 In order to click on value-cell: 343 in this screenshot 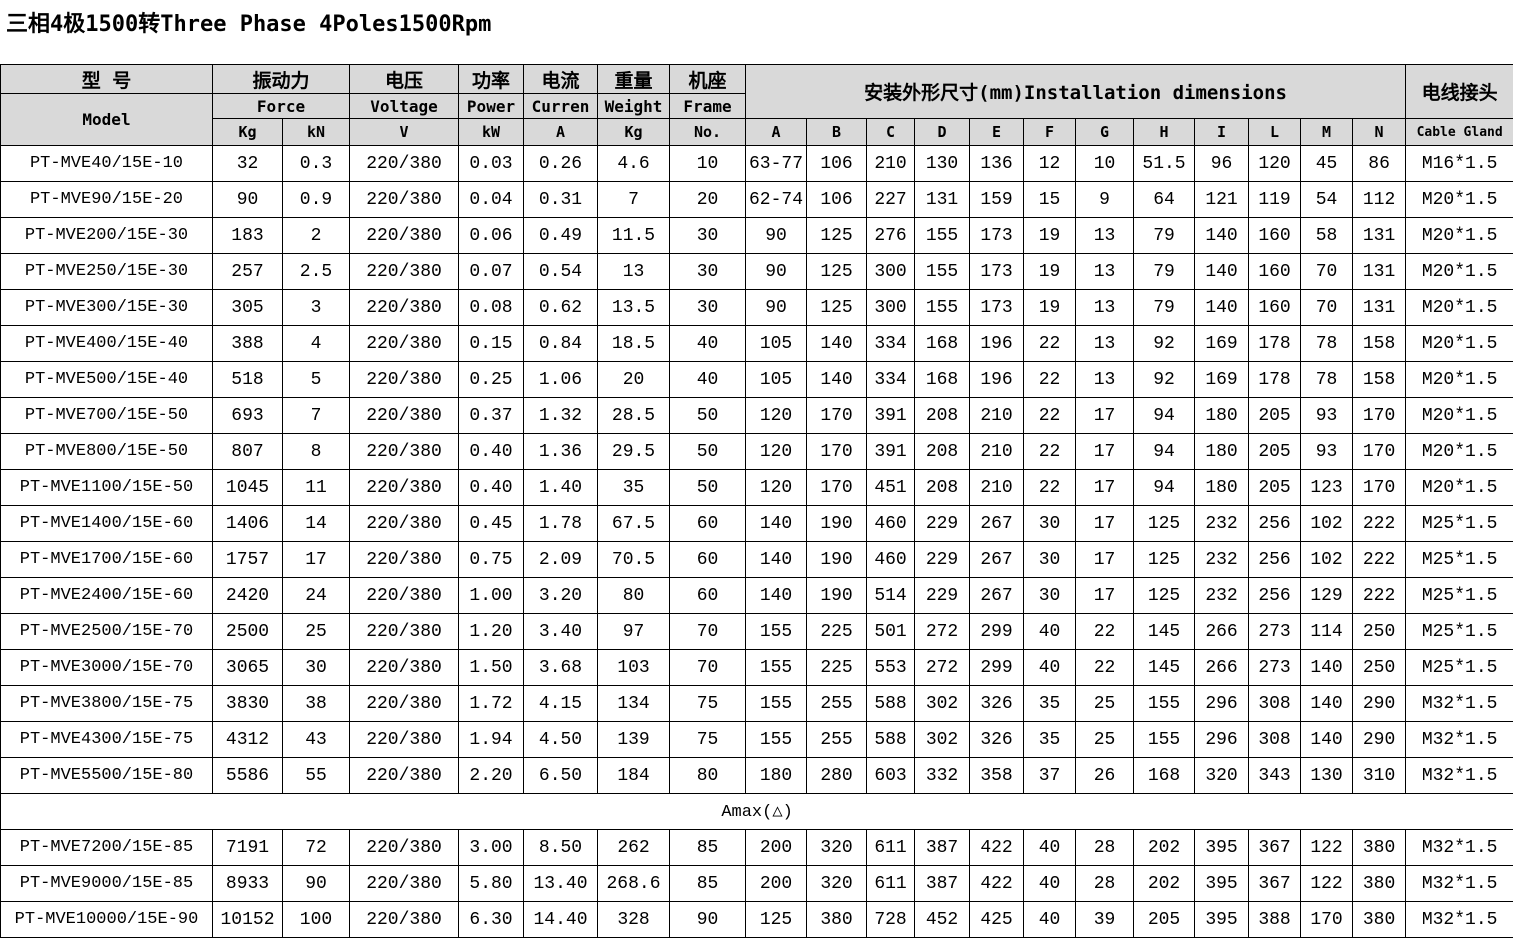, I will do `click(1275, 776)`.